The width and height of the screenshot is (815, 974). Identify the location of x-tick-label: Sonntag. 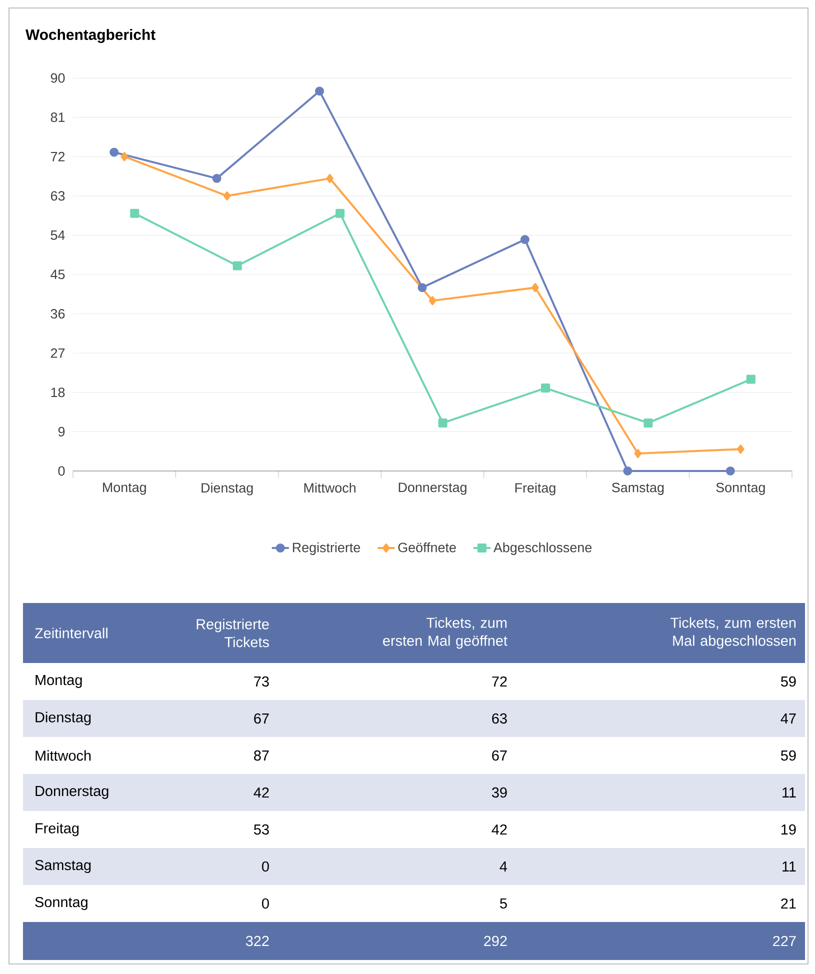
(740, 488).